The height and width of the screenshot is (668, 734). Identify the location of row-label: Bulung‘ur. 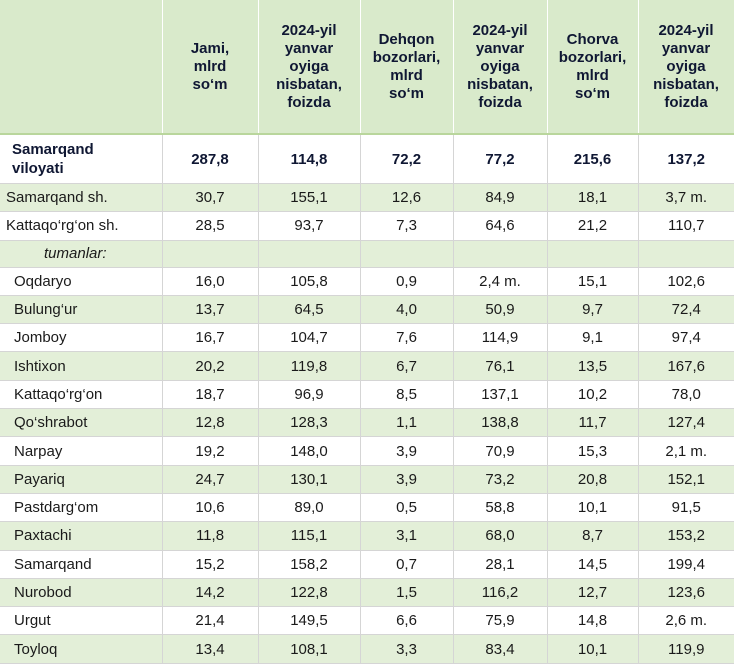
(81, 310).